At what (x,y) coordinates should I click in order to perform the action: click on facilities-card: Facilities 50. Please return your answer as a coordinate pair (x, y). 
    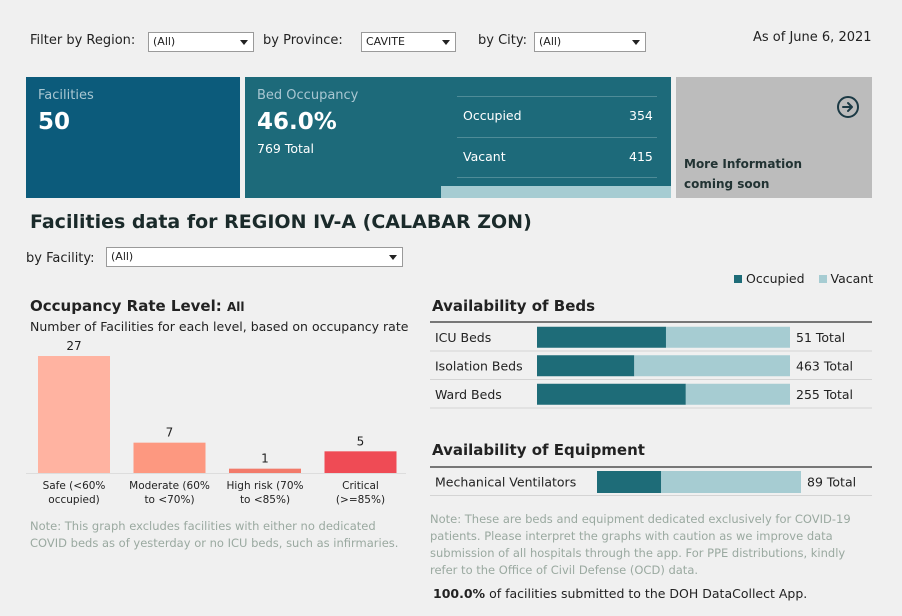
    Looking at the image, I should click on (133, 137).